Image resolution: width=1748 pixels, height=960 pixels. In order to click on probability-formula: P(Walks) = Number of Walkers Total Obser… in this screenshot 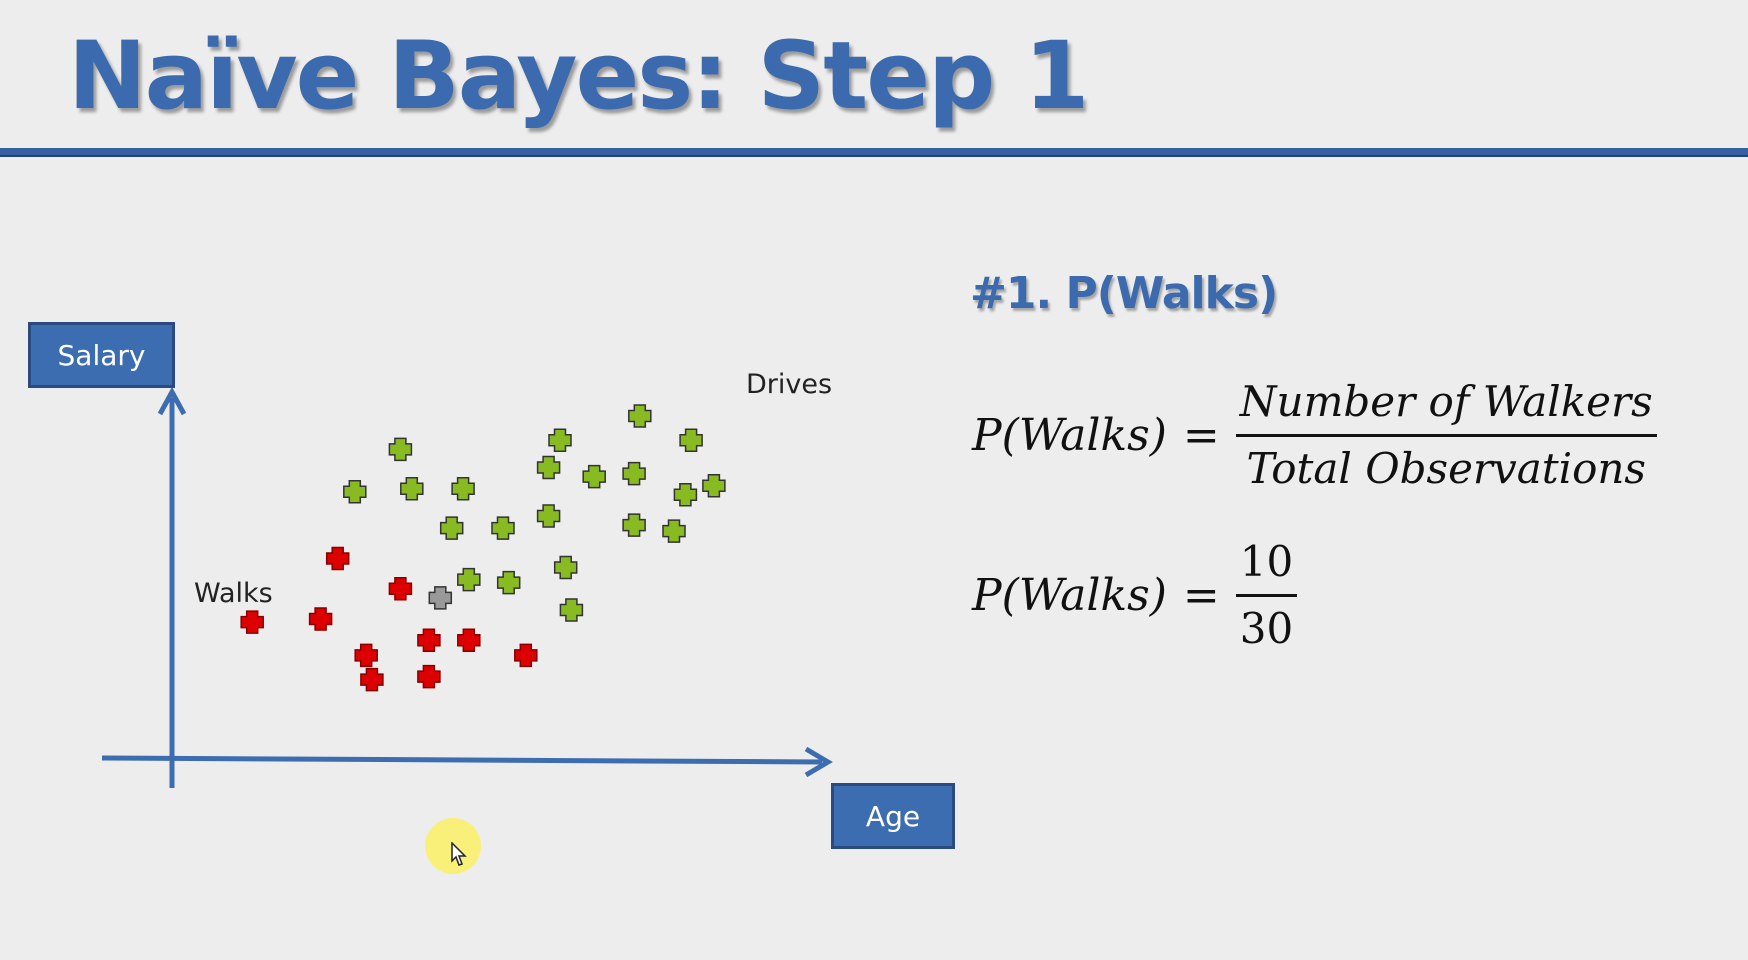, I will do `click(1314, 435)`.